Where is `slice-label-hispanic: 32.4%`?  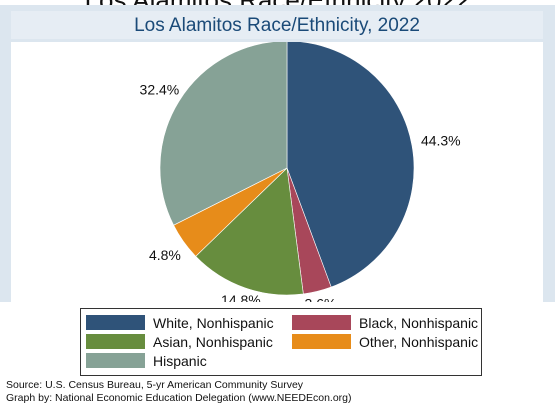 slice-label-hispanic: 32.4% is located at coordinates (160, 89).